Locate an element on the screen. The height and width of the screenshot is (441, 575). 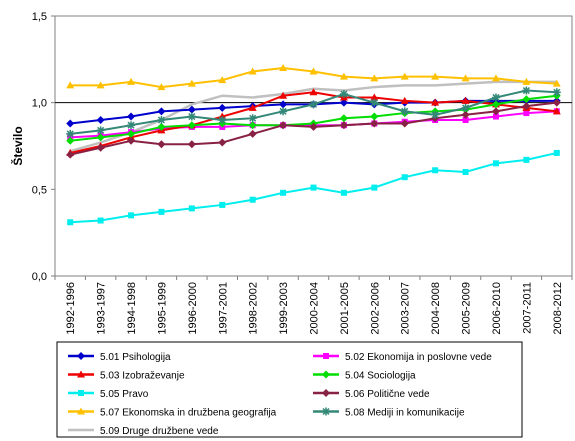
x-tick-label: 2006-2010 is located at coordinates (497, 308).